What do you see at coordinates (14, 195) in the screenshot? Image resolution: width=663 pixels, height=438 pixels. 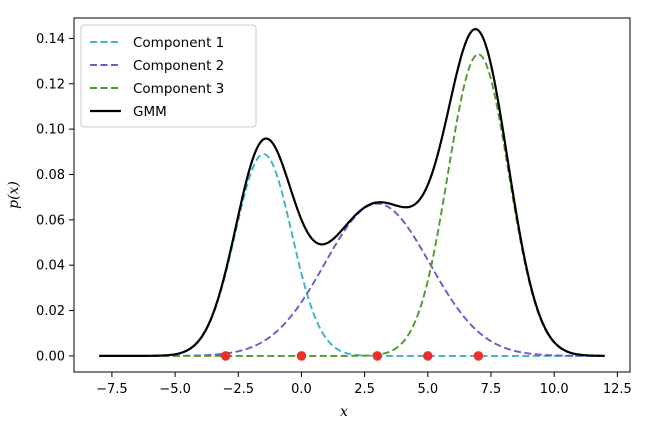 I see `y-axis-label: p(x)` at bounding box center [14, 195].